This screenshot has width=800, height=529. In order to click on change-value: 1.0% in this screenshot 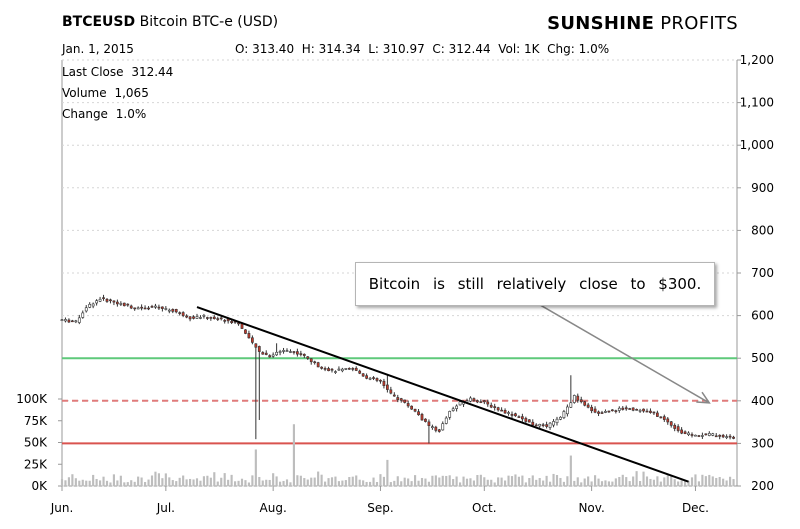, I will do `click(131, 114)`.